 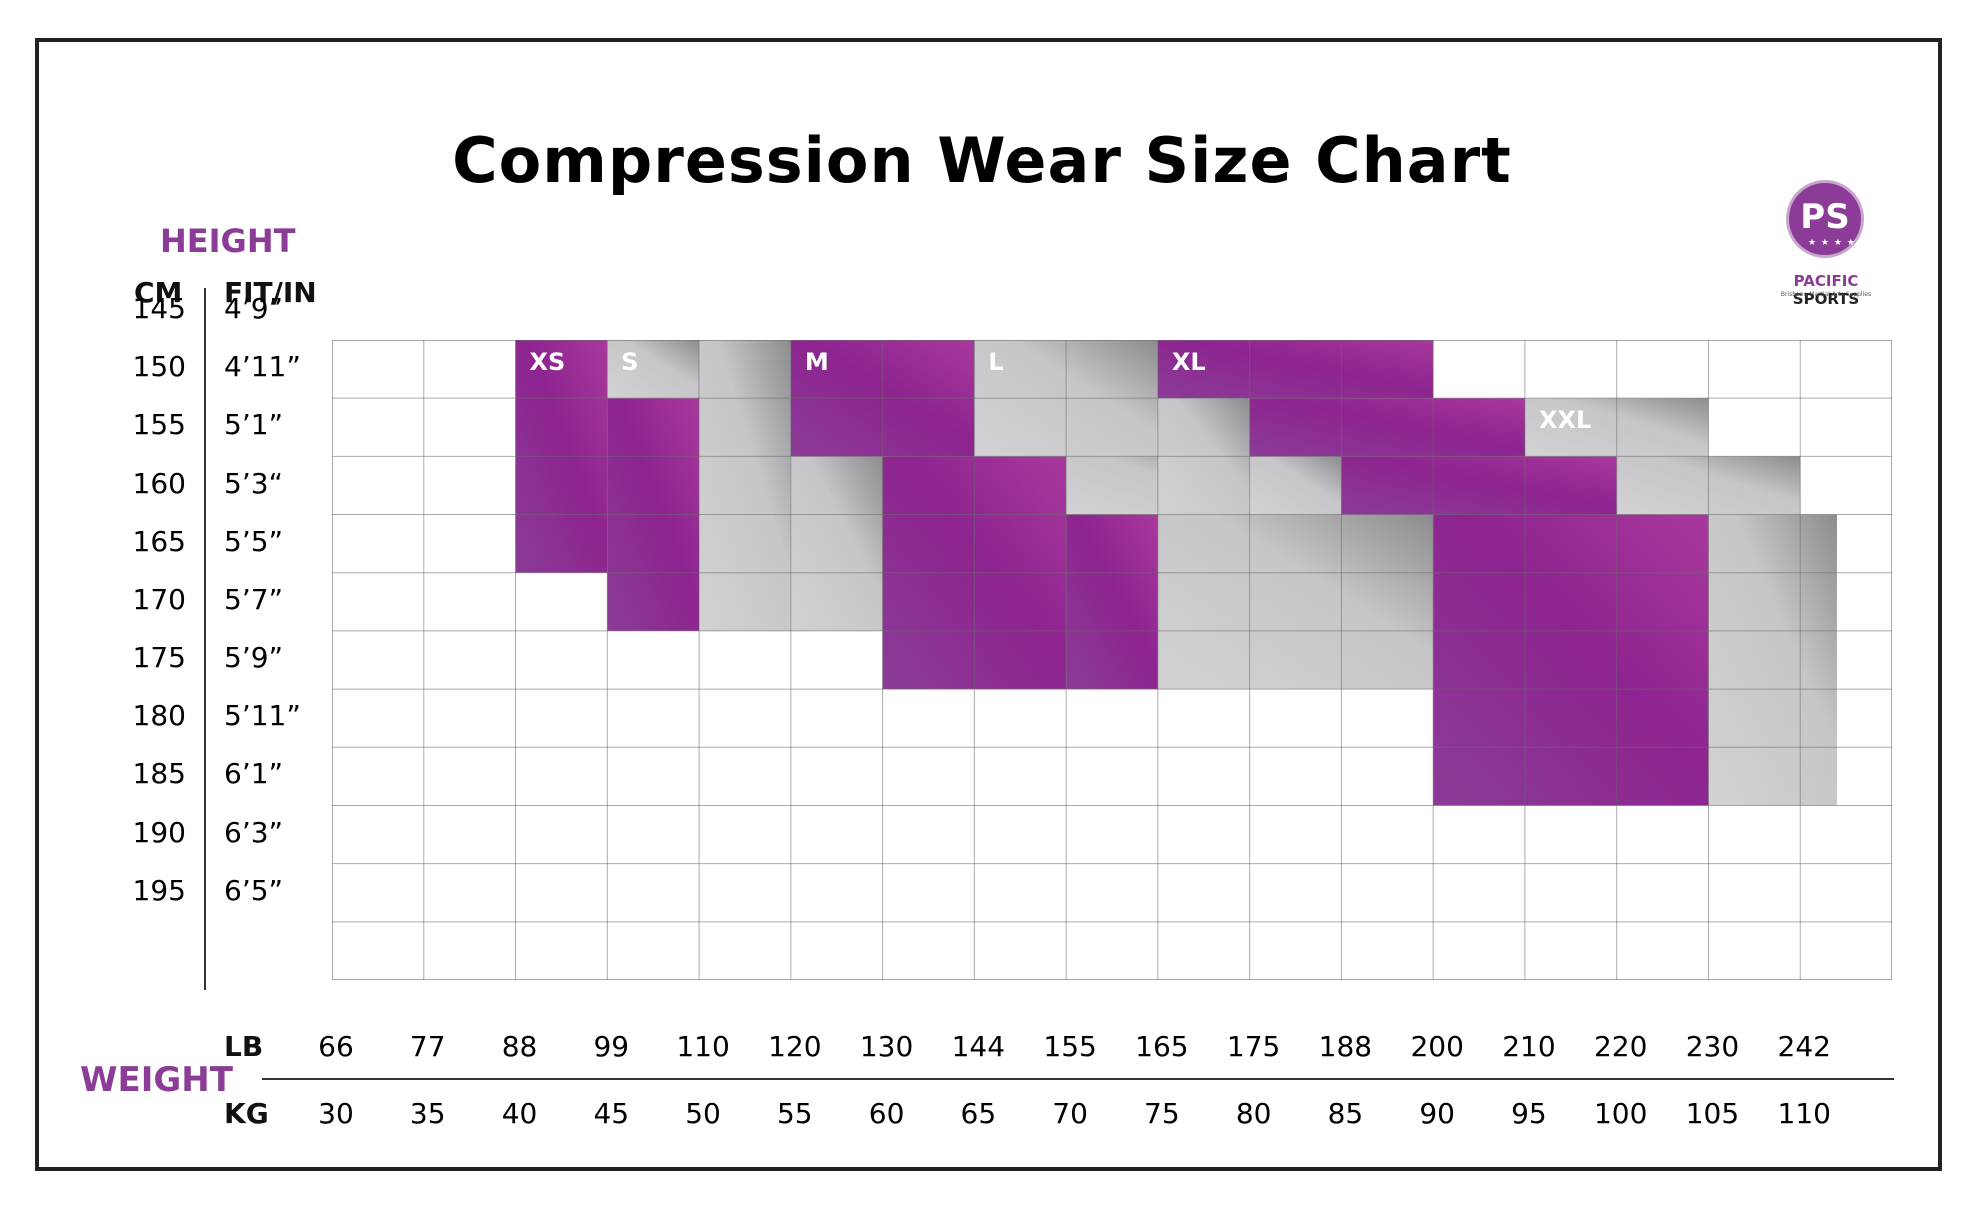 I want to click on size-label-xl: XL, so click(x=1189, y=362).